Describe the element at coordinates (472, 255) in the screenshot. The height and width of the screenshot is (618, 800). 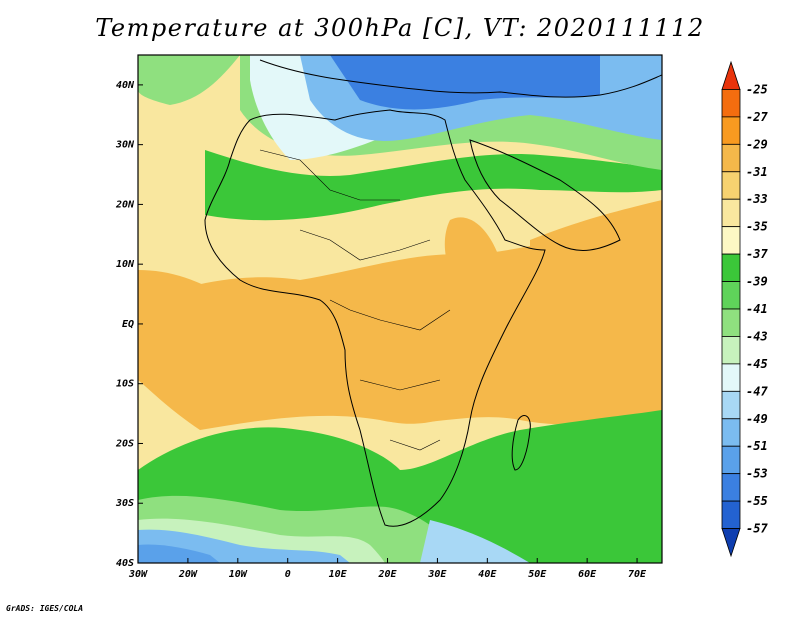
I see `field-east-africa-warm` at that location.